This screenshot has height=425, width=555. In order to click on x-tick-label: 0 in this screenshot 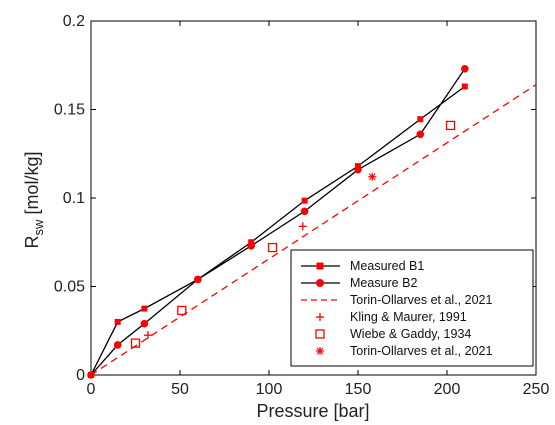, I will do `click(91, 389)`.